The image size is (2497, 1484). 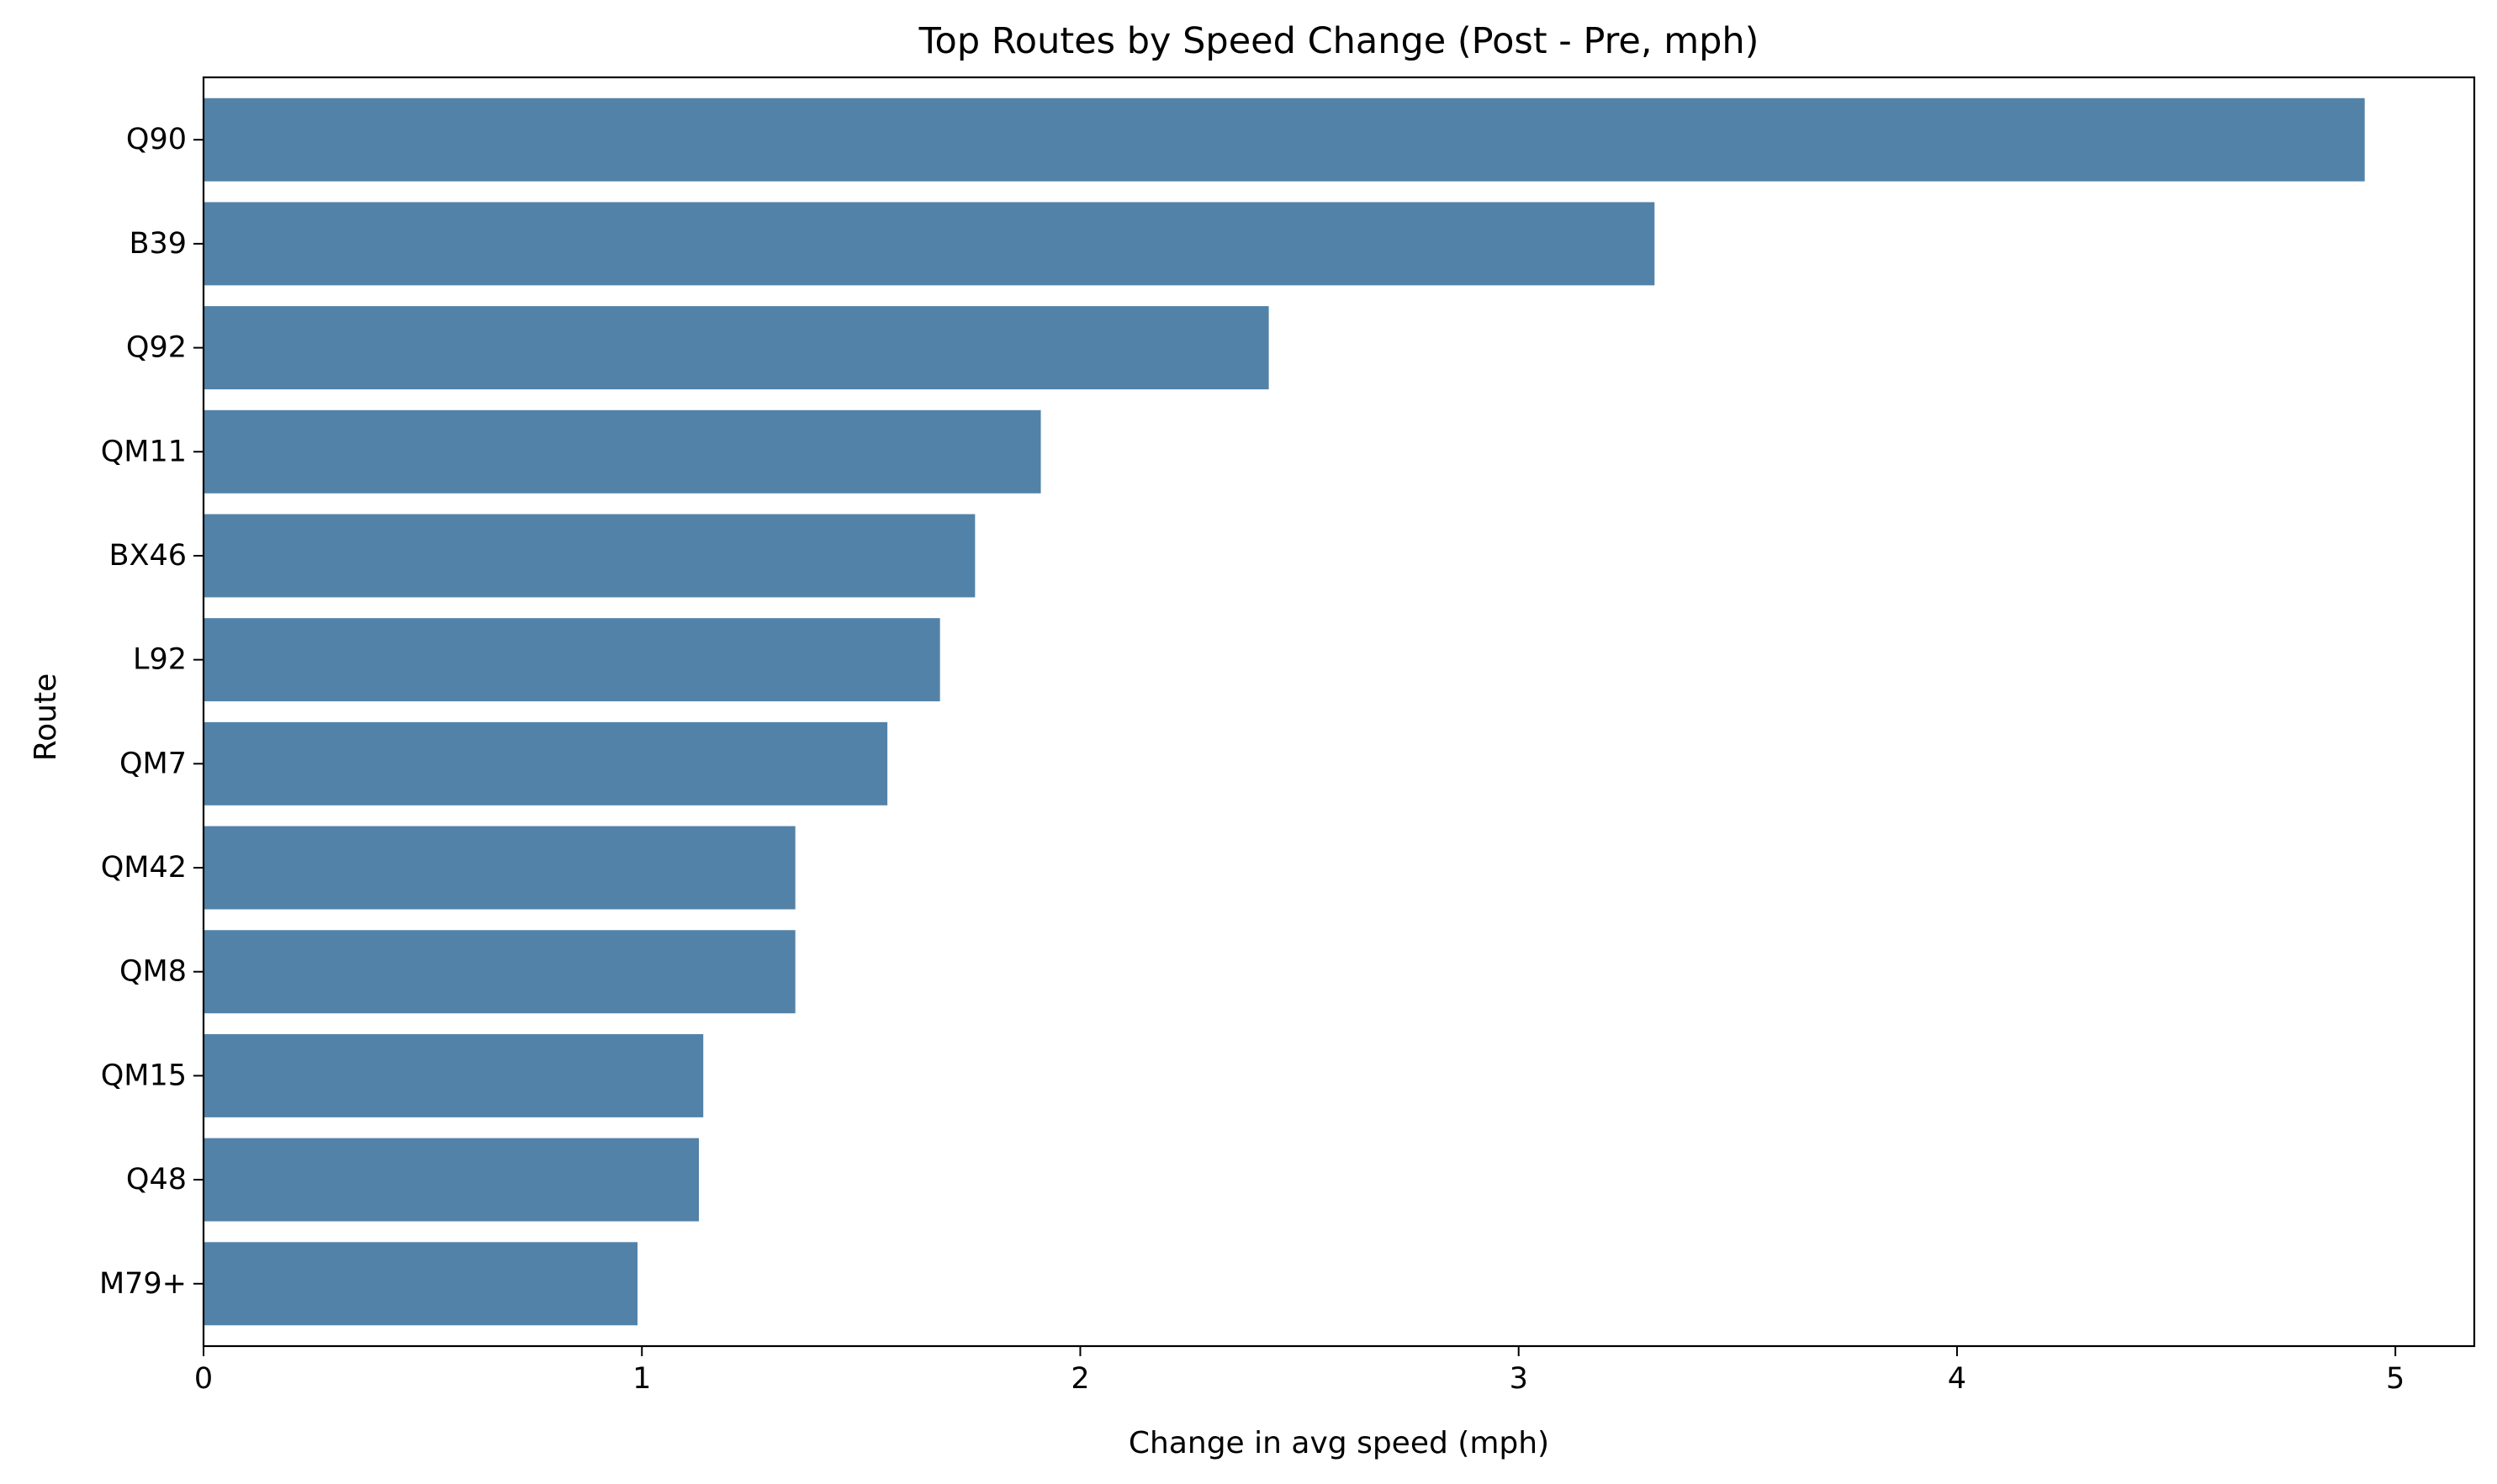 I want to click on y-axis-label: Route, so click(x=46, y=717).